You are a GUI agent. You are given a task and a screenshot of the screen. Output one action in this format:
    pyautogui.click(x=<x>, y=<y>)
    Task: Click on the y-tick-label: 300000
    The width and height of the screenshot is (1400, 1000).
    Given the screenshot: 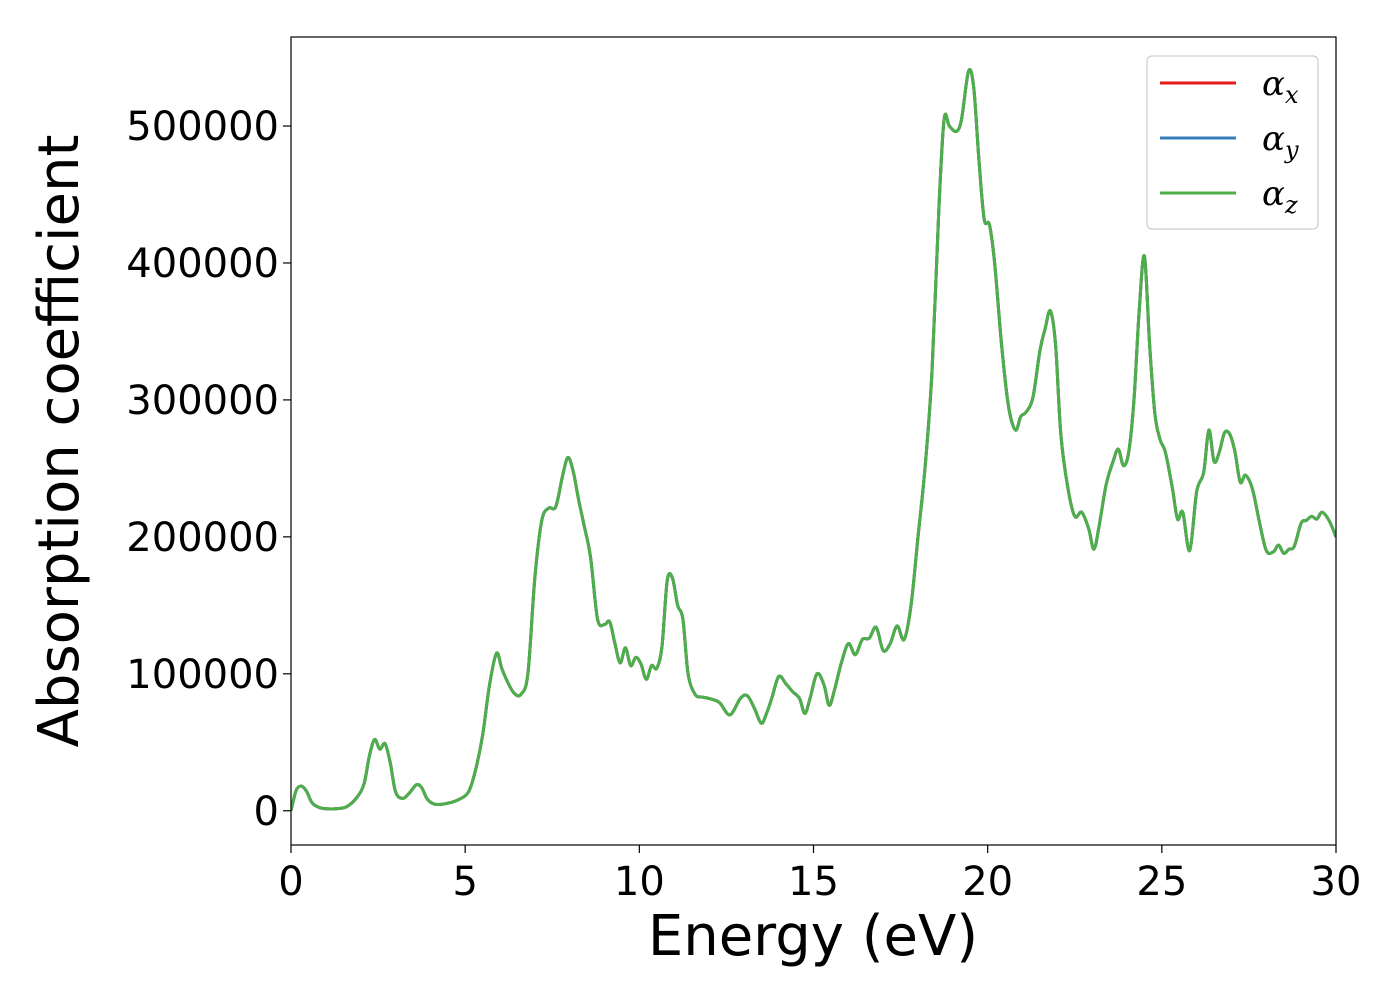 What is the action you would take?
    pyautogui.click(x=202, y=401)
    